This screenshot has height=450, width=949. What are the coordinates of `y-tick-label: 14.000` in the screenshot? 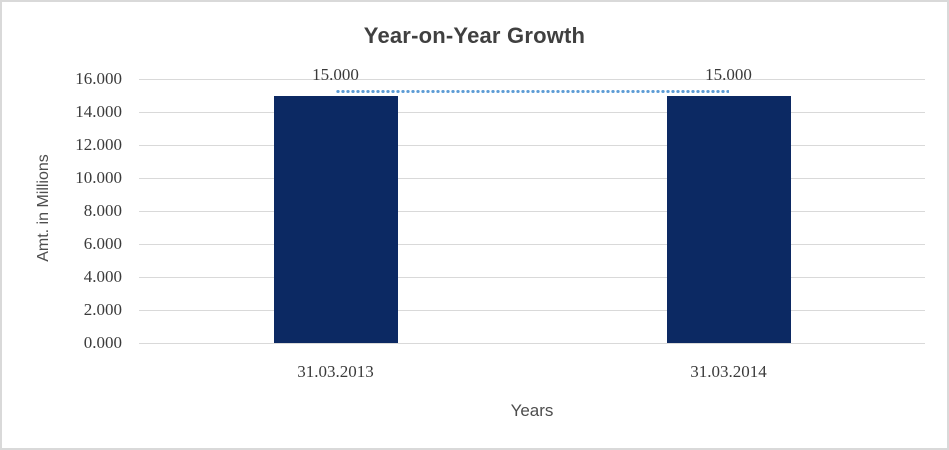 It's located at (98, 111).